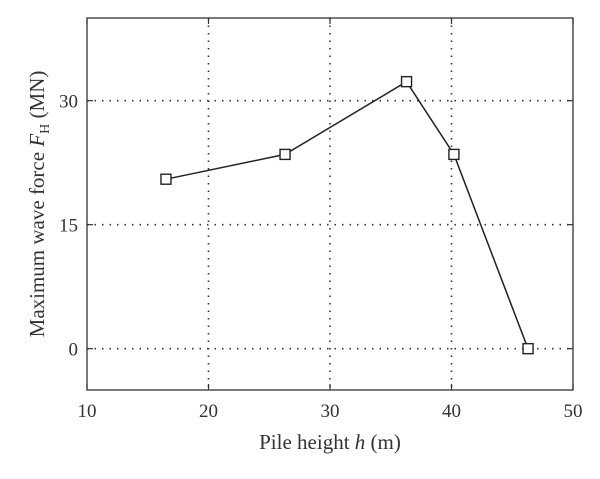  I want to click on y-tick-label: 0, so click(74, 350).